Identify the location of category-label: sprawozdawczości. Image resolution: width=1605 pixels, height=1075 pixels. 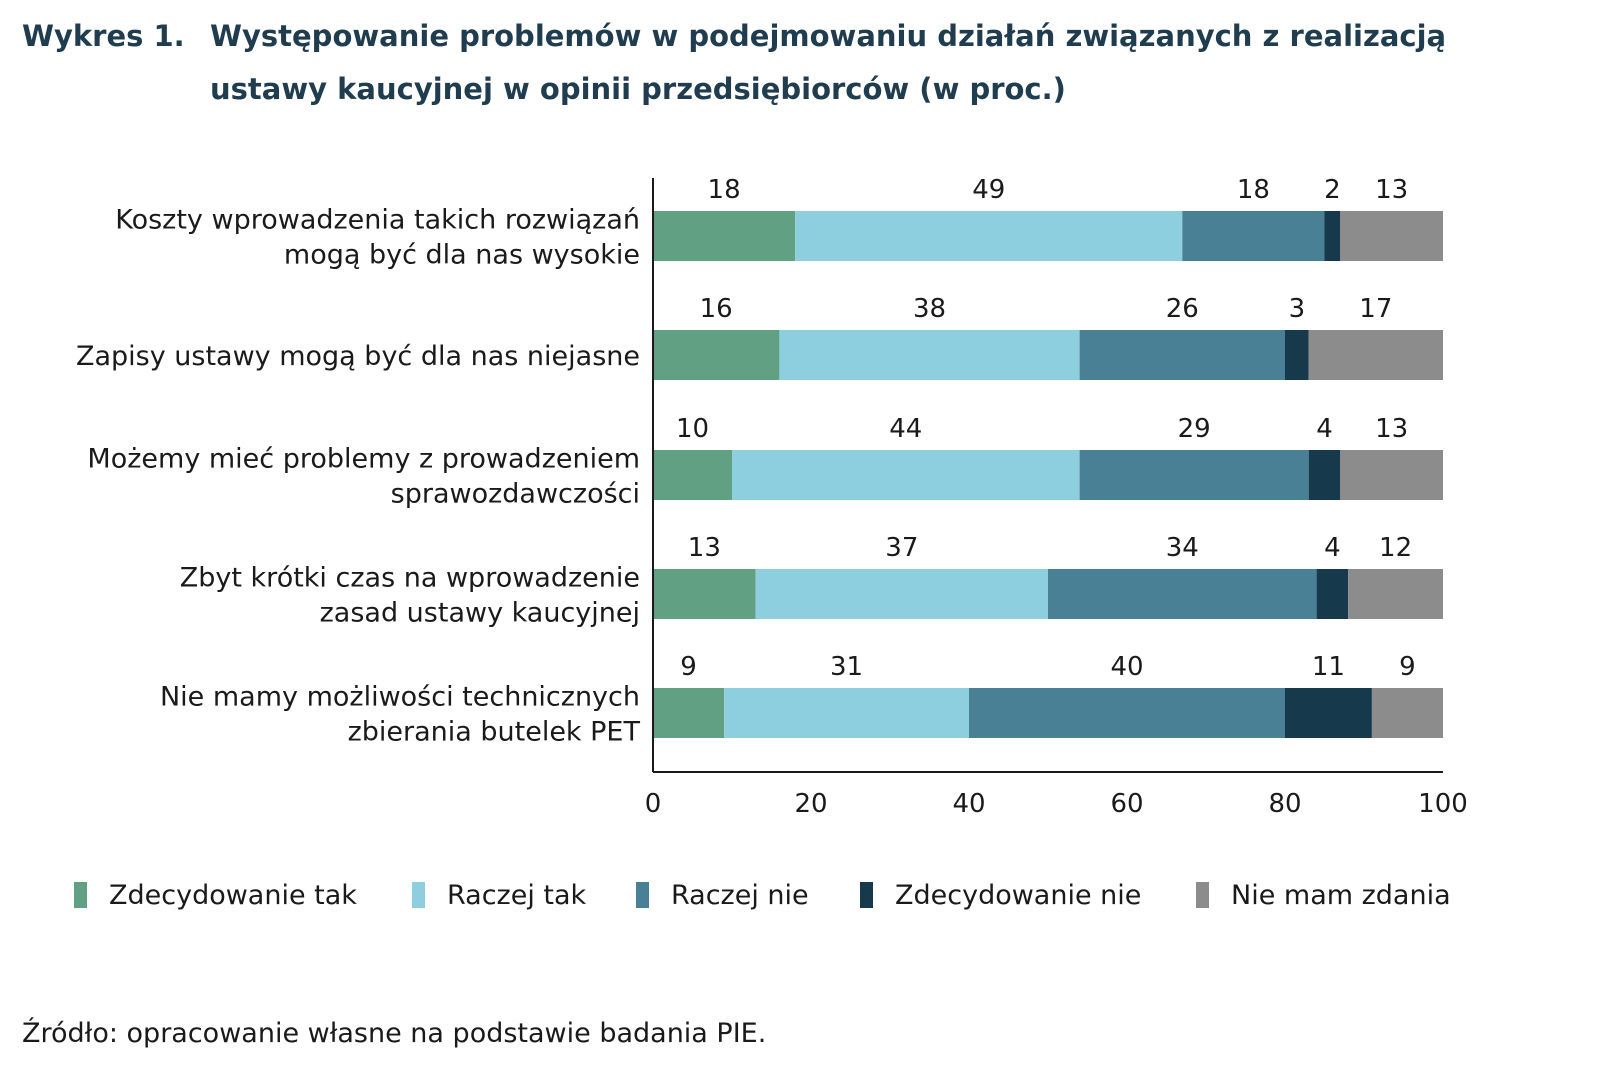
(515, 494).